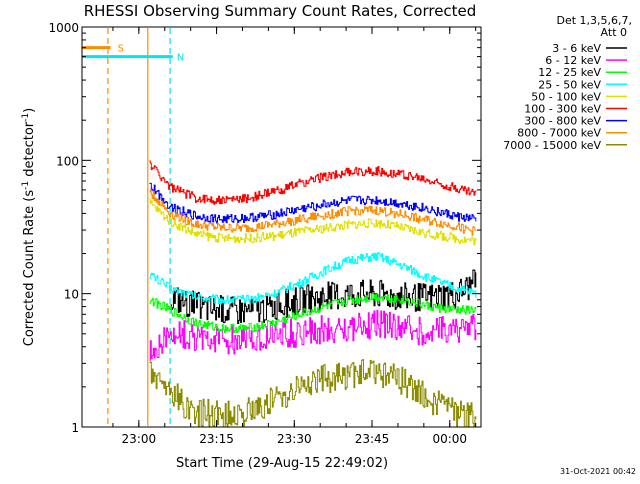  I want to click on footer-date: 31-Oct-2021 00:42, so click(598, 471).